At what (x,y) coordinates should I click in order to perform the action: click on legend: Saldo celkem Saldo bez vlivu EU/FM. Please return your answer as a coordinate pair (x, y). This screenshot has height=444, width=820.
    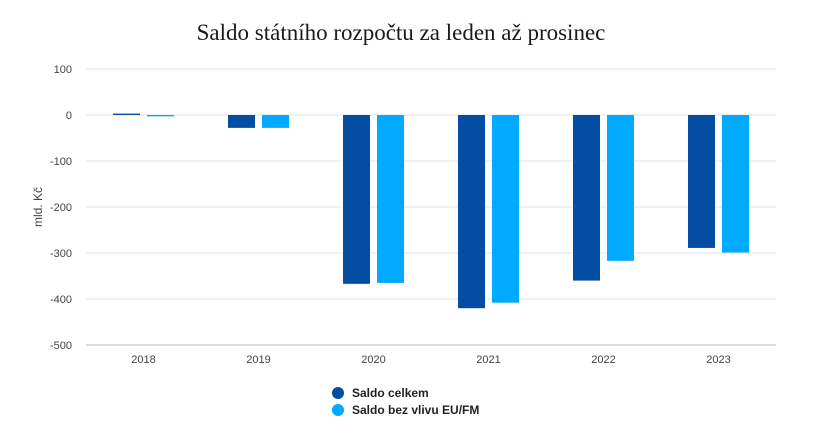
    Looking at the image, I should click on (405, 401).